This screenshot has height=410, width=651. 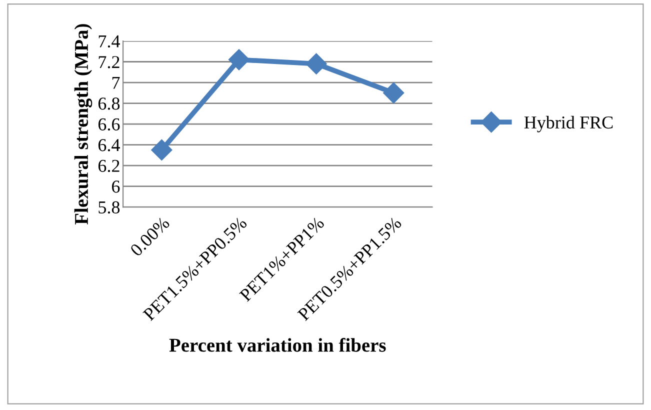 I want to click on legend-label: Hybrid FRC, so click(x=568, y=124).